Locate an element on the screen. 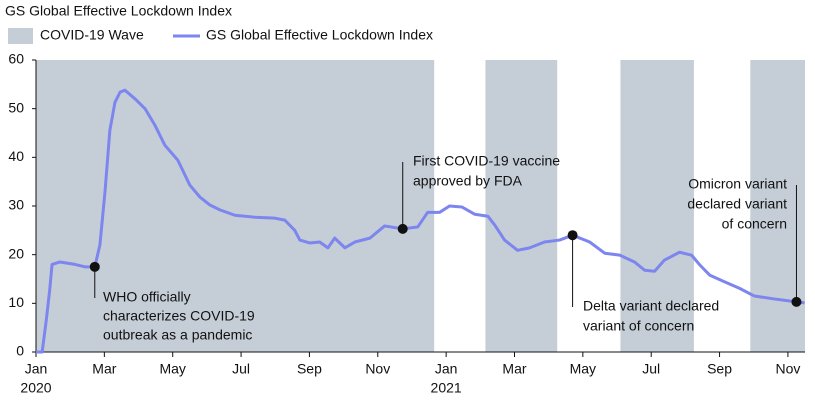 This screenshot has height=400, width=815. annotation-text: variant of concern is located at coordinates (638, 326).